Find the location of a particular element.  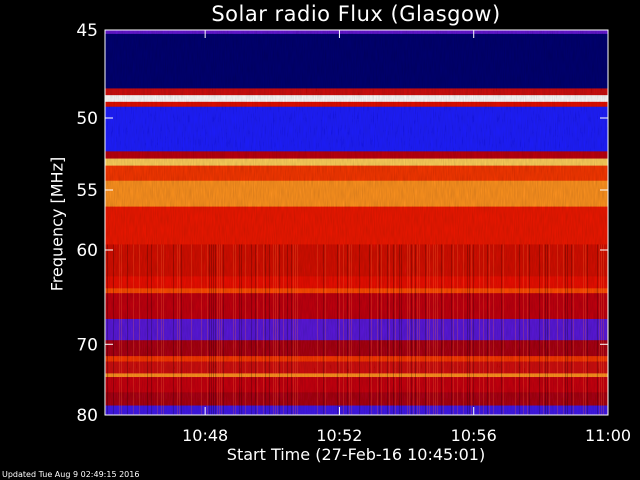

x-tick-label: 11:00 is located at coordinates (608, 435).